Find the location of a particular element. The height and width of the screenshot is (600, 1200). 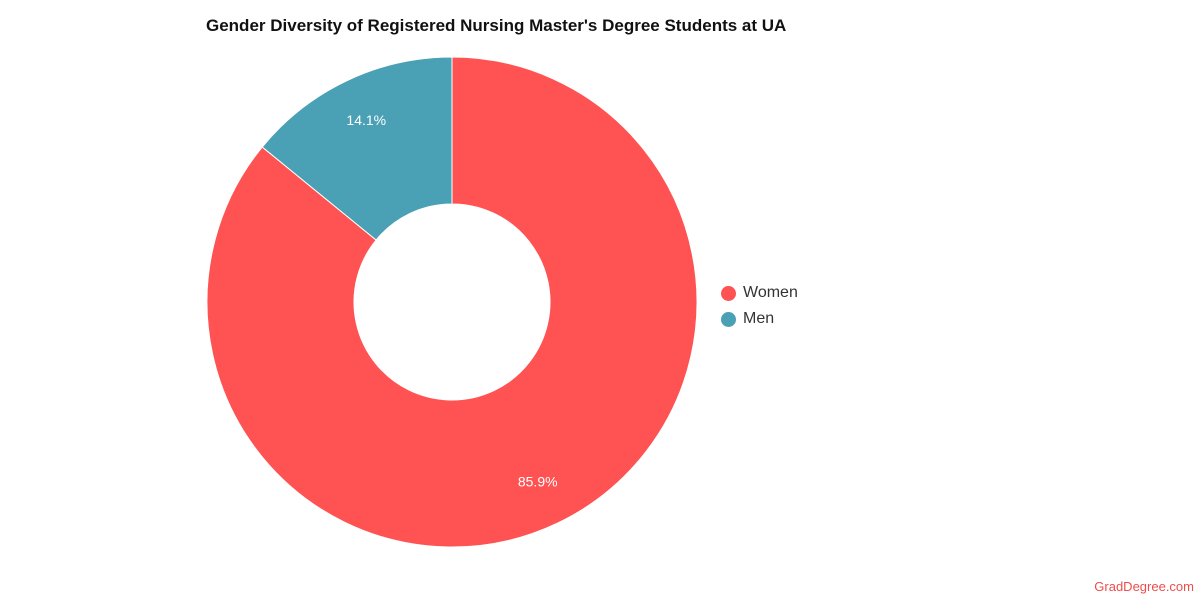

chart-legend: Women Men is located at coordinates (759, 306).